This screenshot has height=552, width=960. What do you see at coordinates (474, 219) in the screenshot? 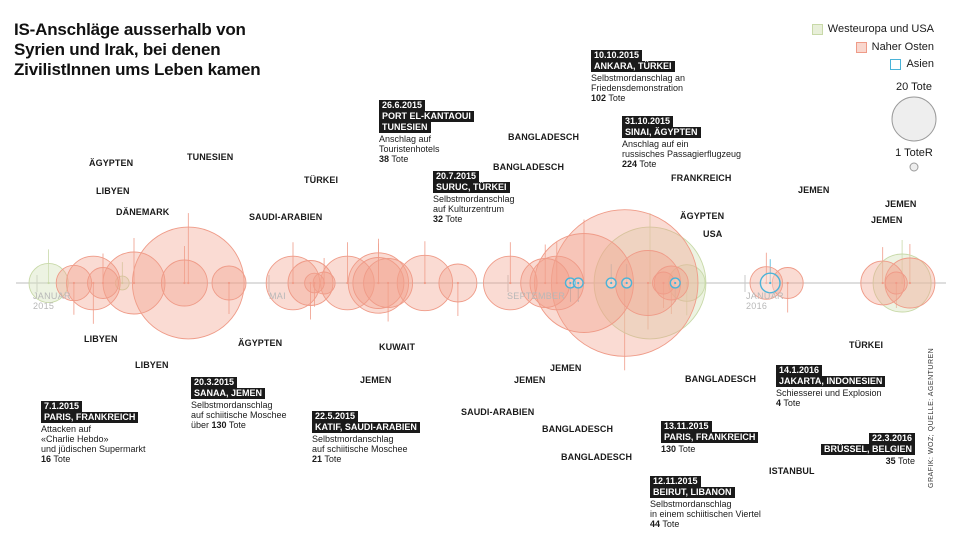
I see `annotation-deaths: 32 Tote` at bounding box center [474, 219].